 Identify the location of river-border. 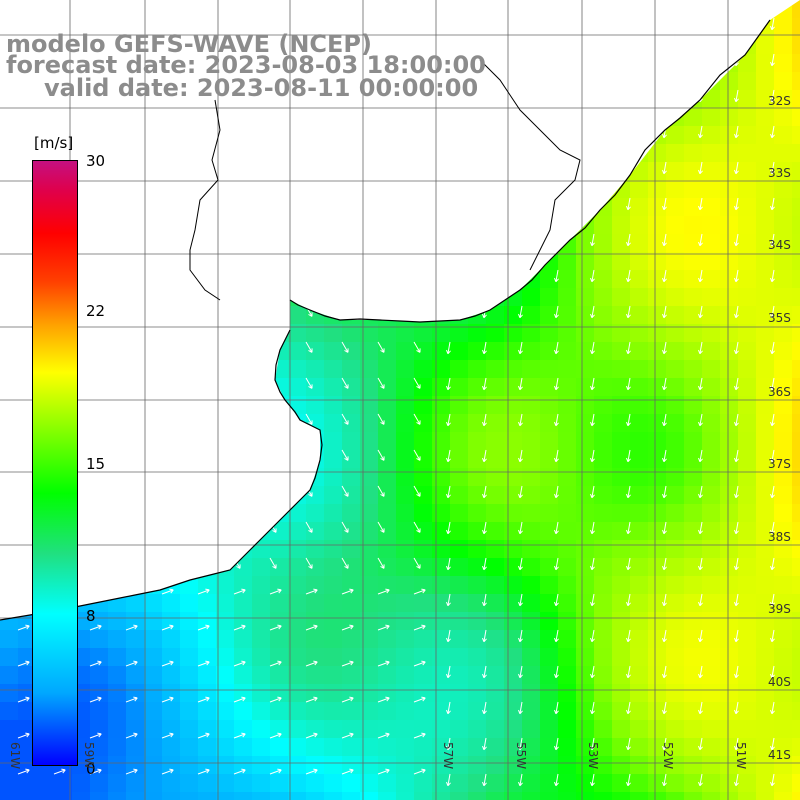
(385, 180).